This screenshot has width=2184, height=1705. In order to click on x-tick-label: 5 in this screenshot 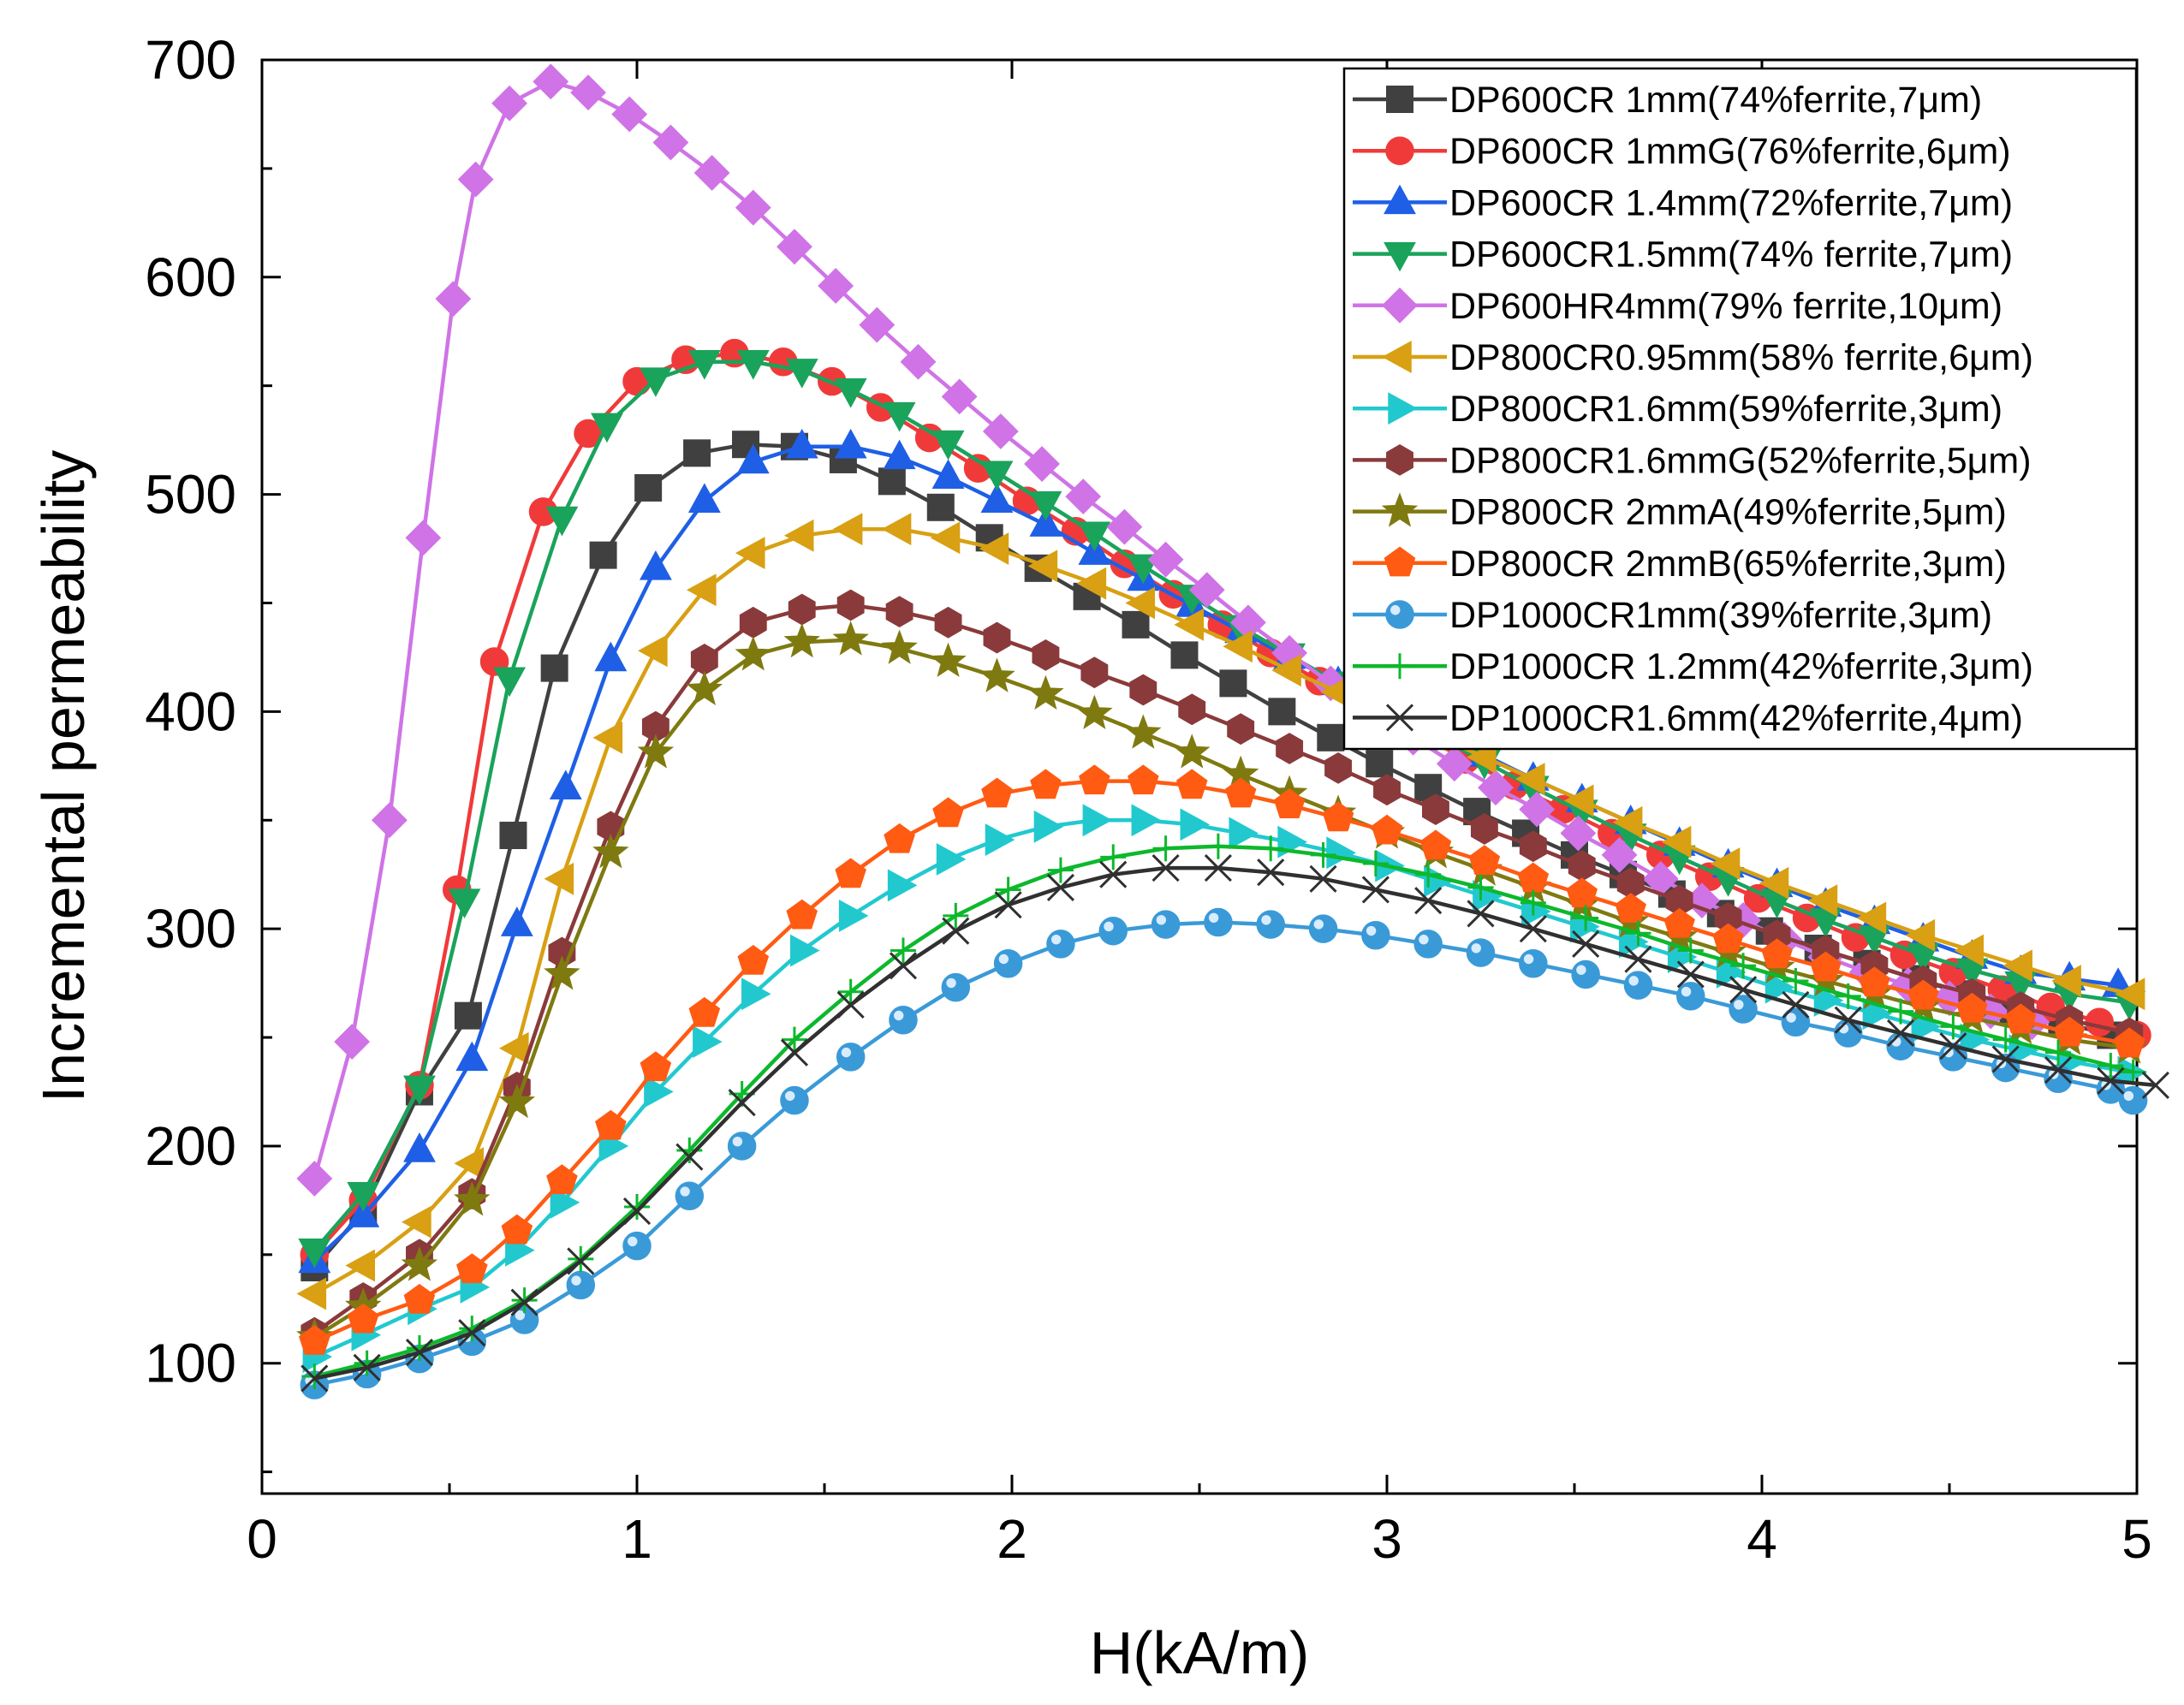, I will do `click(2137, 1539)`.